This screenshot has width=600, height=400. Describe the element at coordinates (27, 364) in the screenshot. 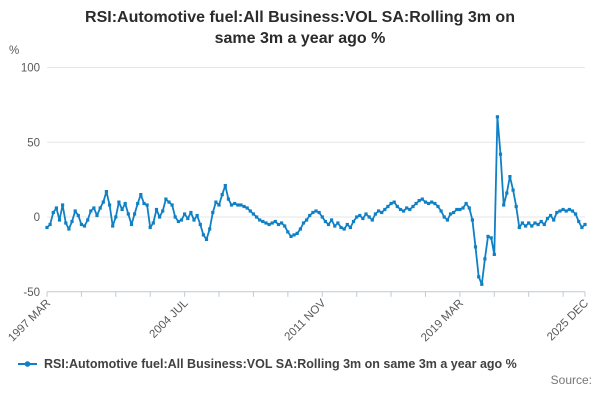

I see `legend-line-marker-icon` at that location.